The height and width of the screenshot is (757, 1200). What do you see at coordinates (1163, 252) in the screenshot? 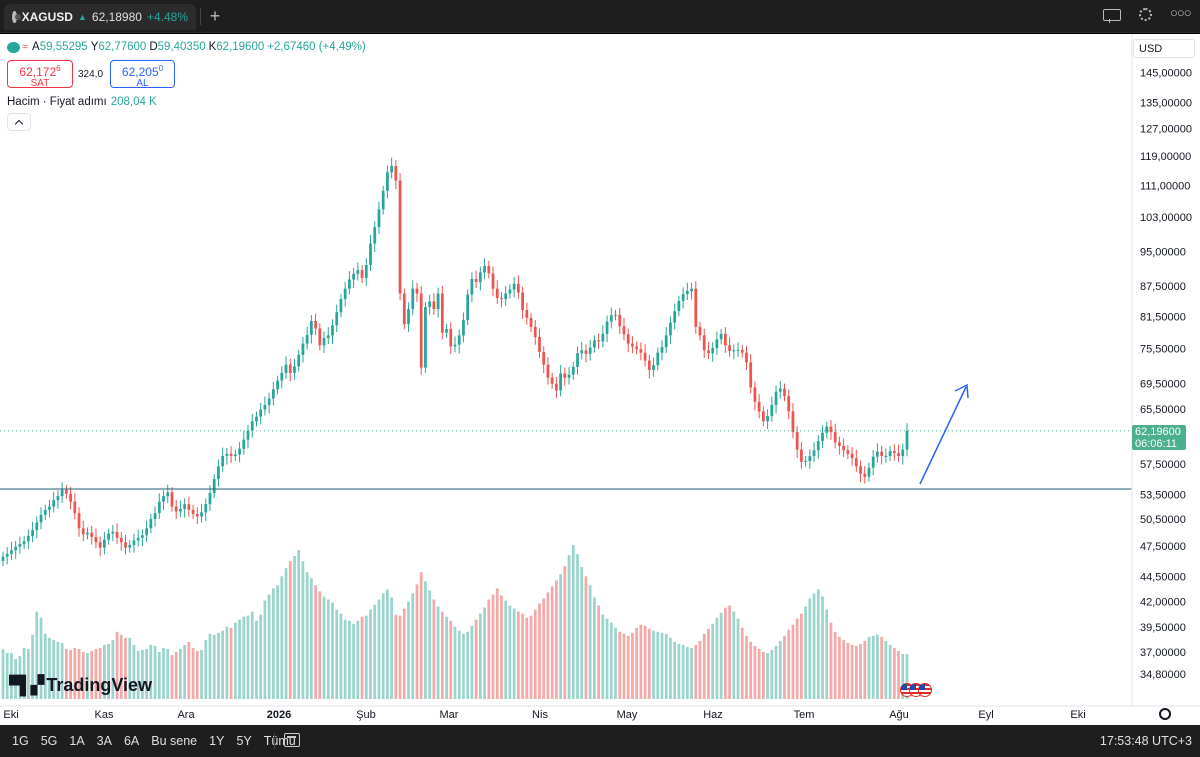
I see `price-axis-label: 95,00000` at bounding box center [1163, 252].